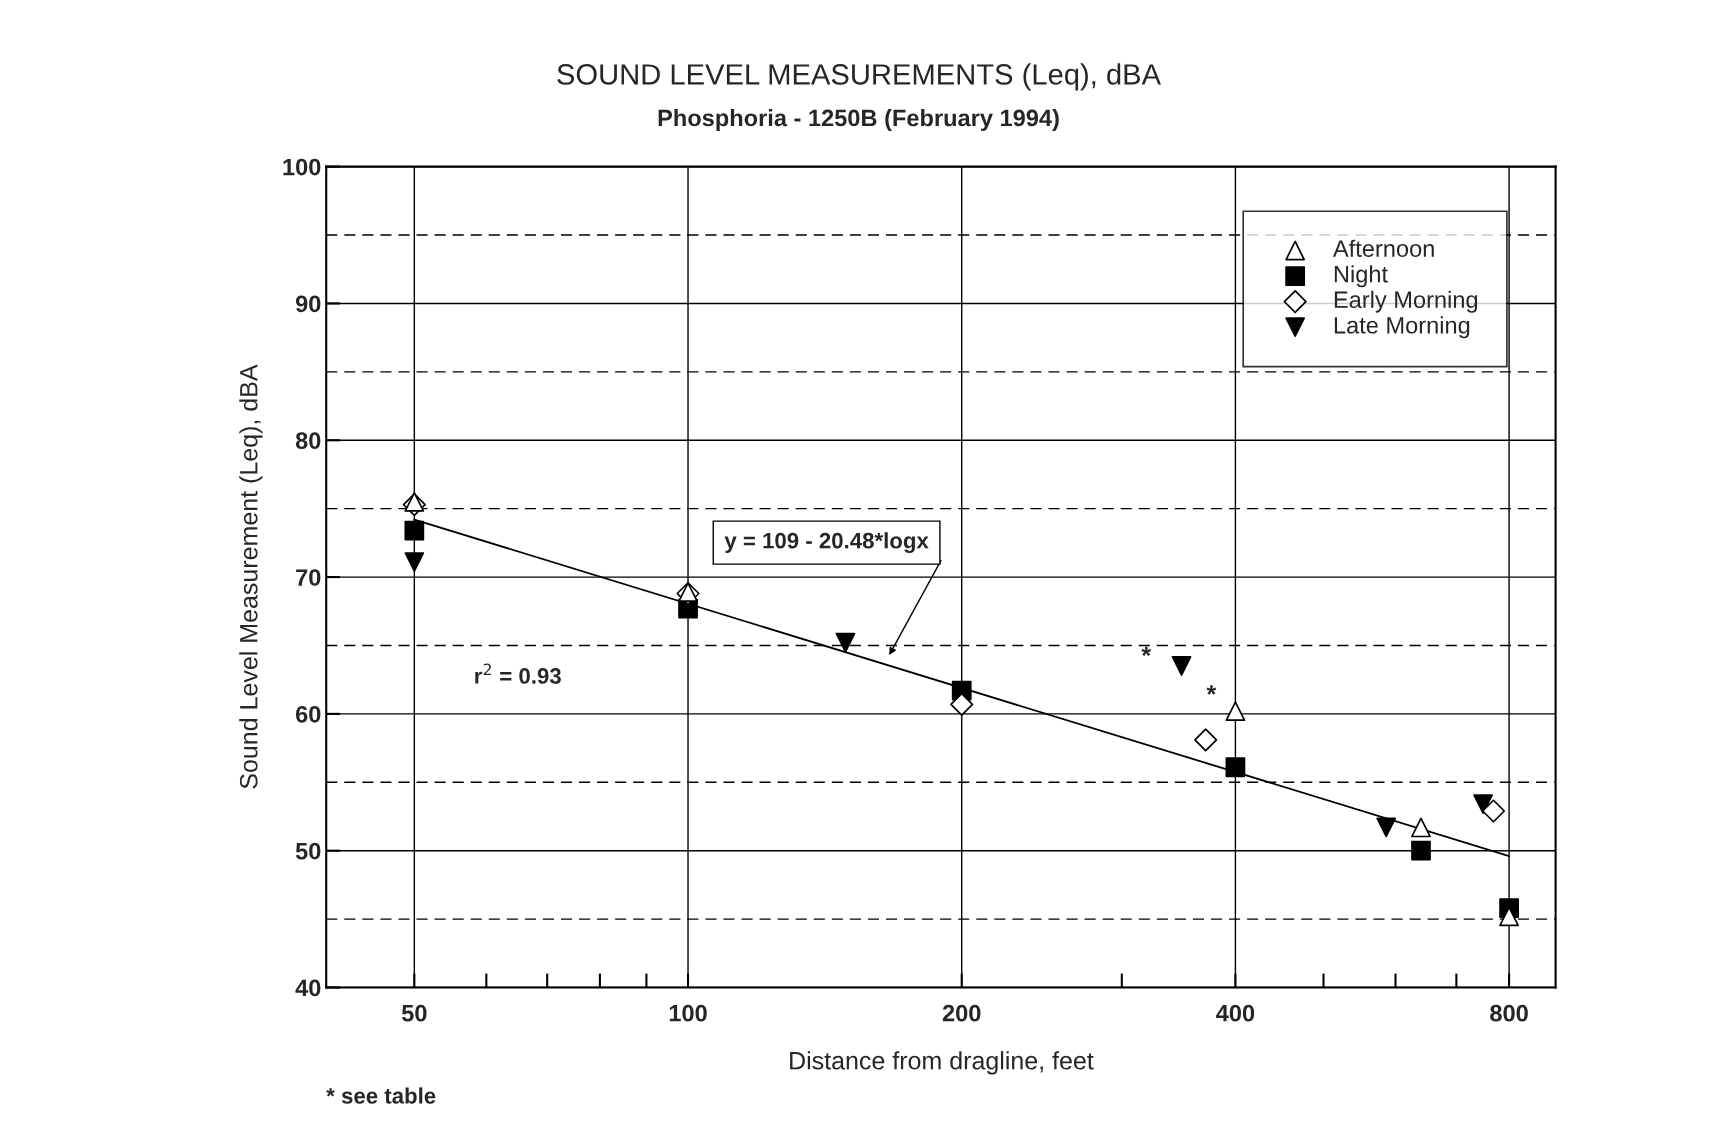 This screenshot has height=1126, width=1717. Describe the element at coordinates (308, 441) in the screenshot. I see `y-tick-label: 80` at that location.